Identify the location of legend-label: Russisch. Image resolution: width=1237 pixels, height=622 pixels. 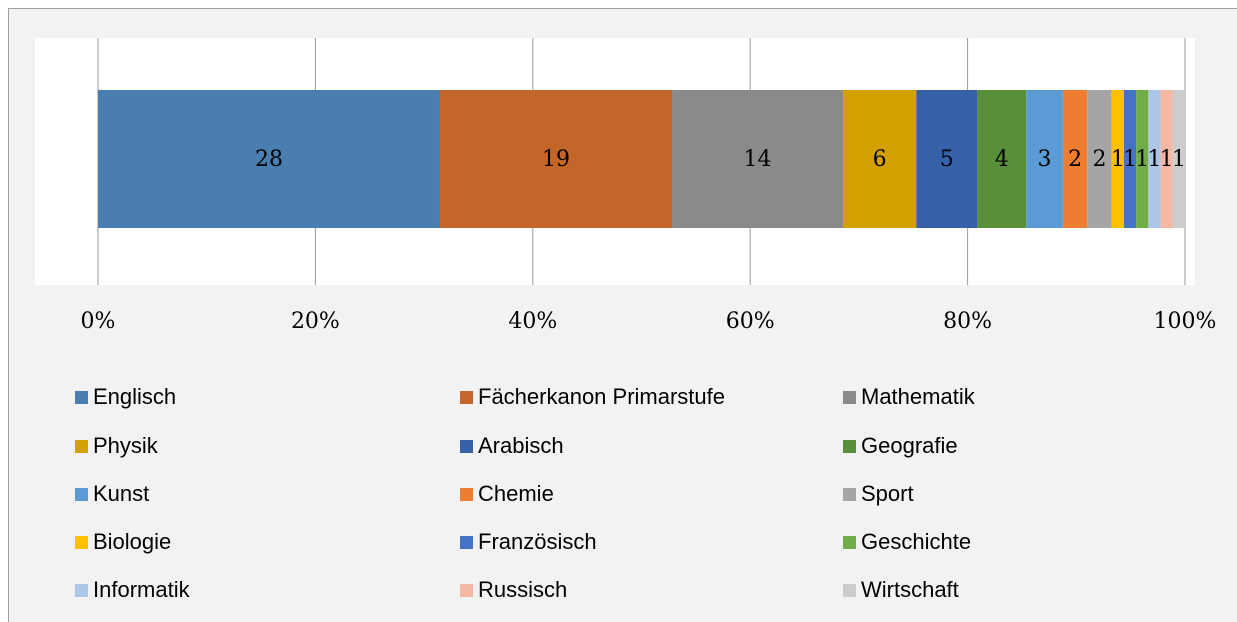
(522, 589).